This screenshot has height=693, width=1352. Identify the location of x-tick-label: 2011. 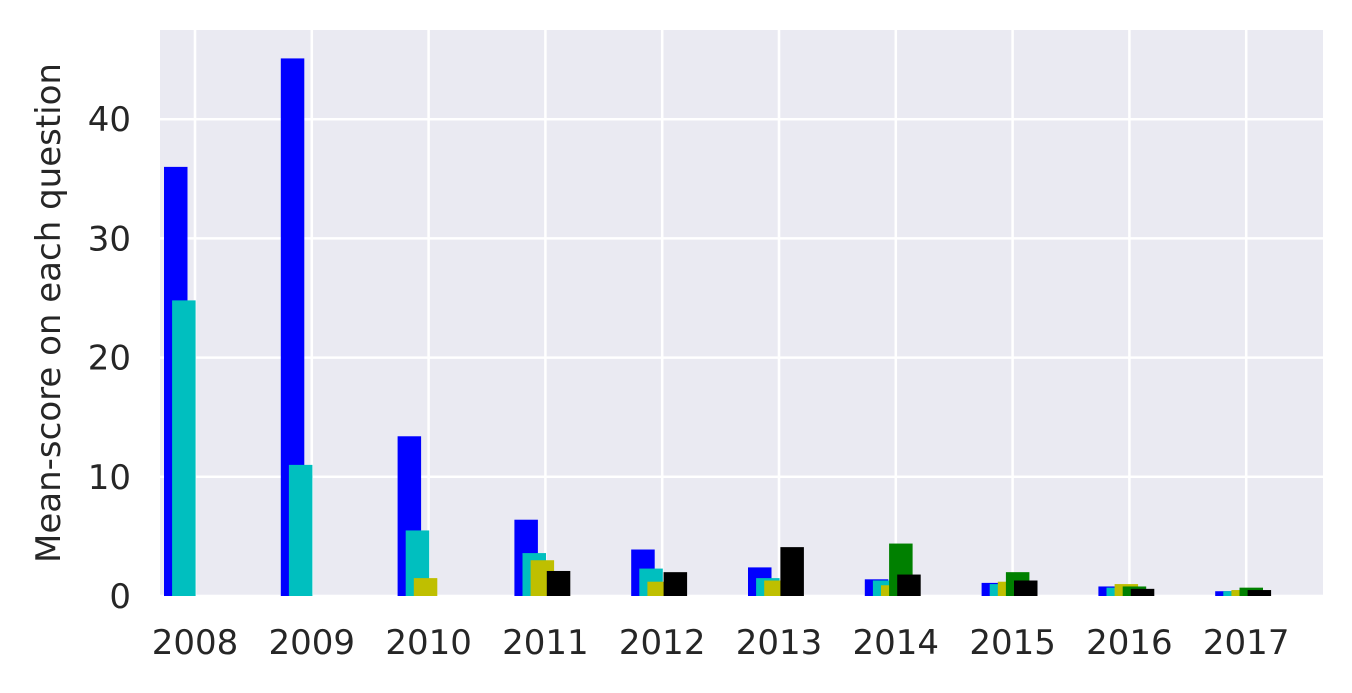
(545, 643).